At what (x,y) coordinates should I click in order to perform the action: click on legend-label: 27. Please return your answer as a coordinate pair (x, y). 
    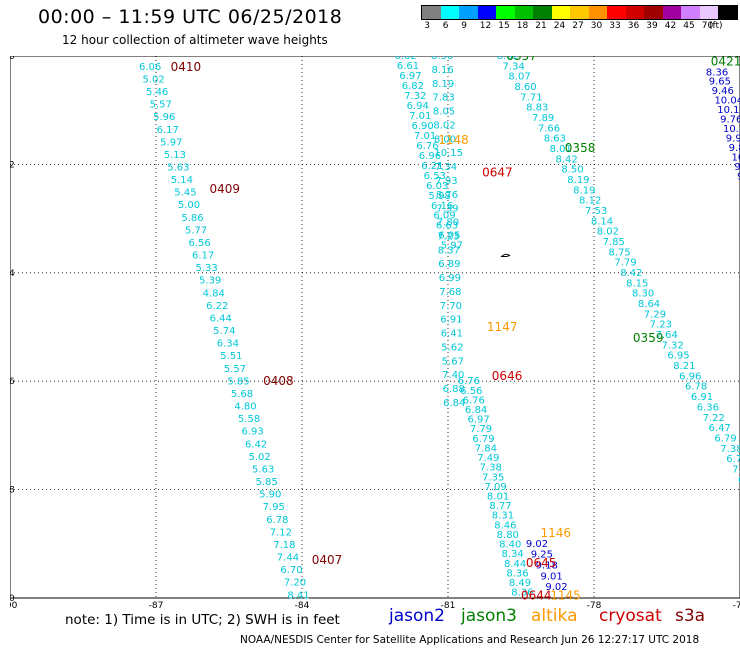
    Looking at the image, I should click on (578, 26).